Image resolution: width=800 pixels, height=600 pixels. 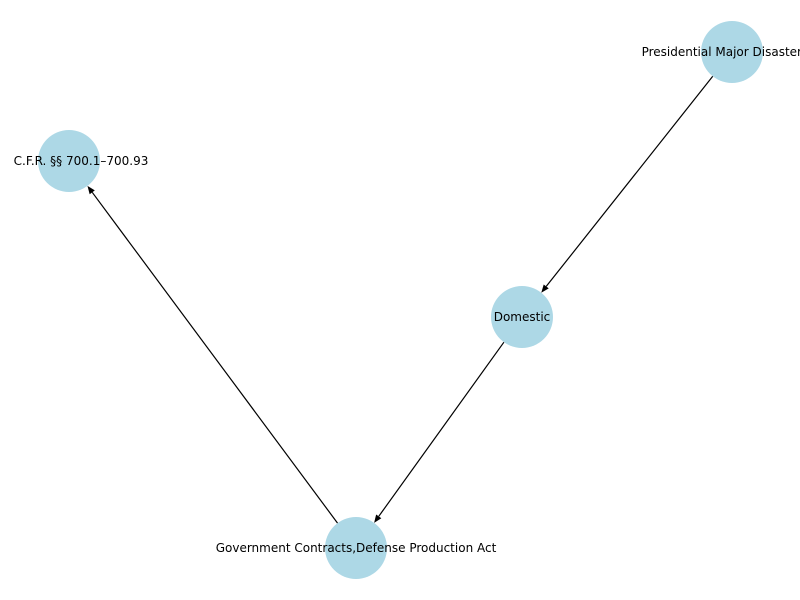 I want to click on node-domestic: Domestic, so click(x=522, y=317).